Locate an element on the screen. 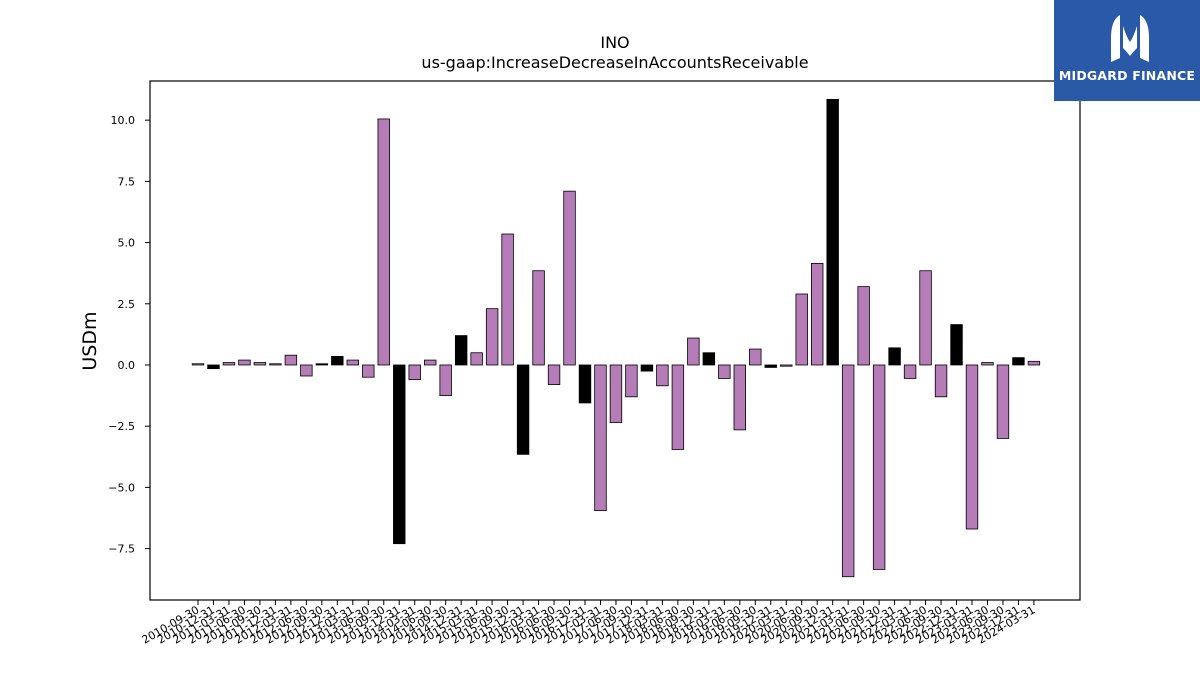 The height and width of the screenshot is (675, 1200). y-tick-label: −2.5 is located at coordinates (121, 426).